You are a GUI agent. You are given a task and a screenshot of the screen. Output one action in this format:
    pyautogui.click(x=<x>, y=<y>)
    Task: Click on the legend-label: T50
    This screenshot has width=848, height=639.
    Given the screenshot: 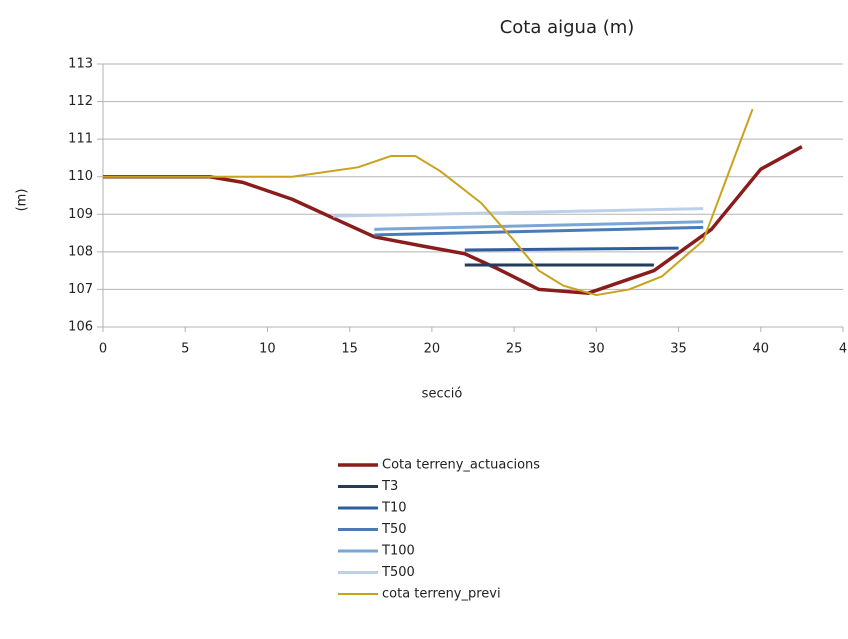 What is the action you would take?
    pyautogui.click(x=393, y=529)
    